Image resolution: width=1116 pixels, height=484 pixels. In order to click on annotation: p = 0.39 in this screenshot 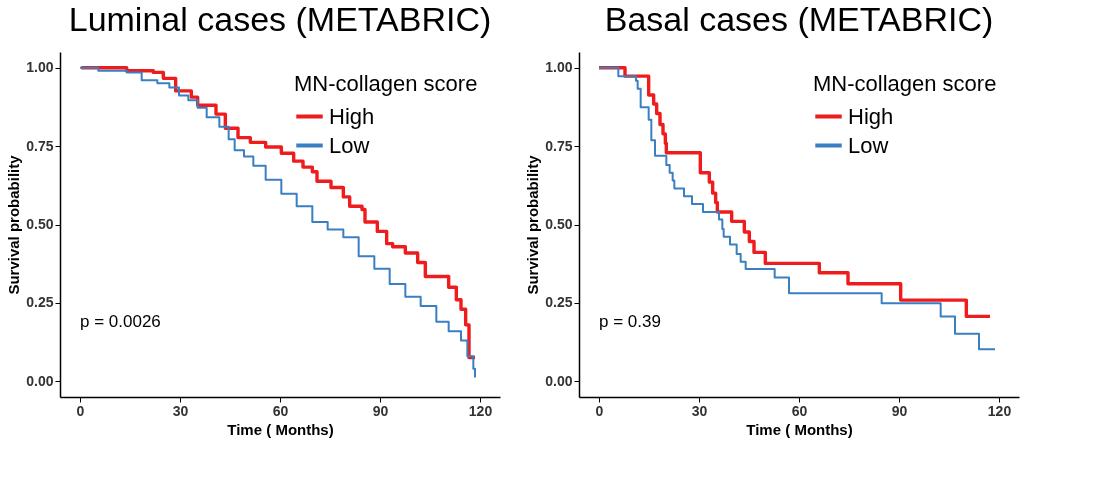, I will do `click(630, 321)`.